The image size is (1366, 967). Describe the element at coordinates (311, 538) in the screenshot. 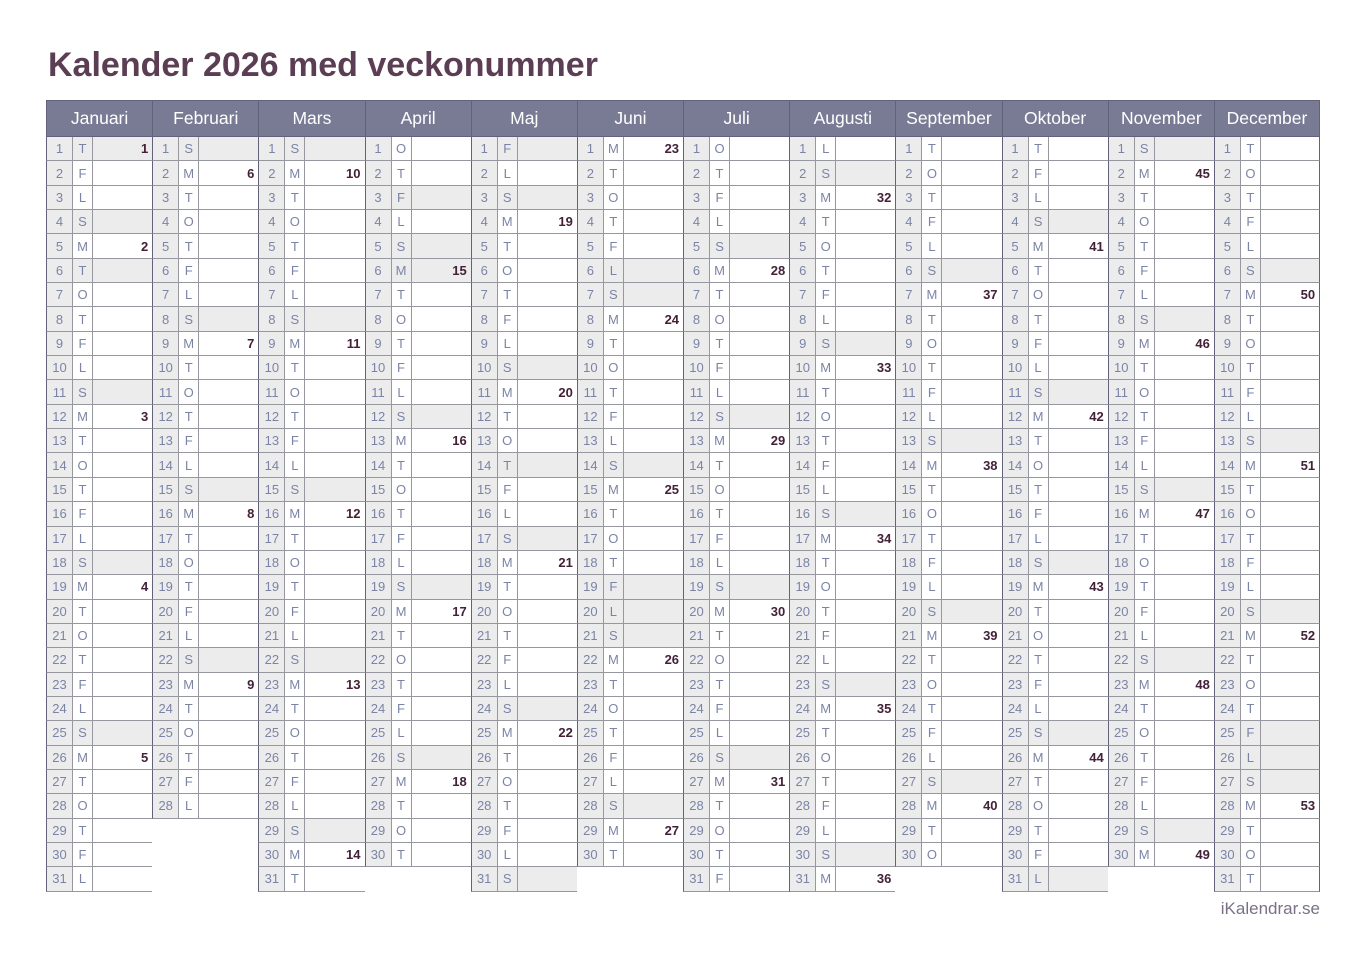

I see `day-row: 17 T` at that location.